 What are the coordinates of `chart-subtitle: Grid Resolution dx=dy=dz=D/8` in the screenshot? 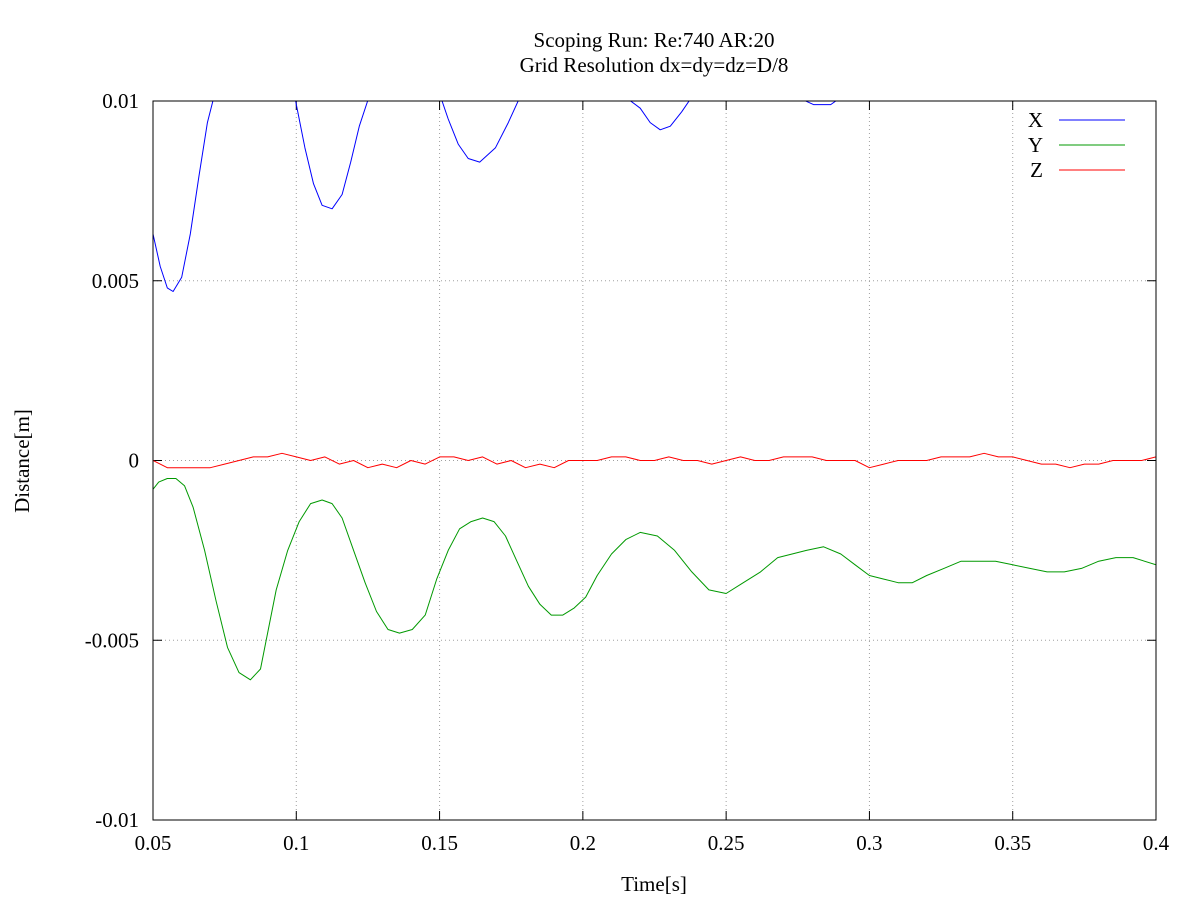 It's located at (654, 65).